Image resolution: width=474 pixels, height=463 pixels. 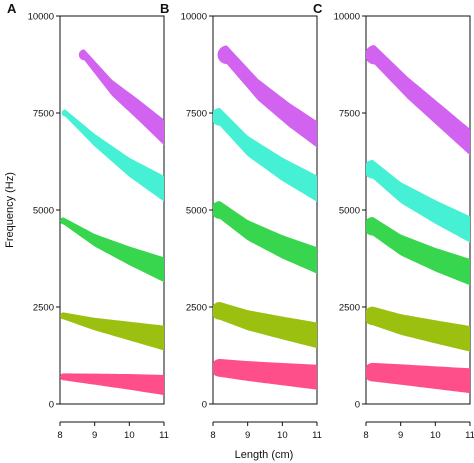 What do you see at coordinates (318, 8) in the screenshot?
I see `panel-letter: C` at bounding box center [318, 8].